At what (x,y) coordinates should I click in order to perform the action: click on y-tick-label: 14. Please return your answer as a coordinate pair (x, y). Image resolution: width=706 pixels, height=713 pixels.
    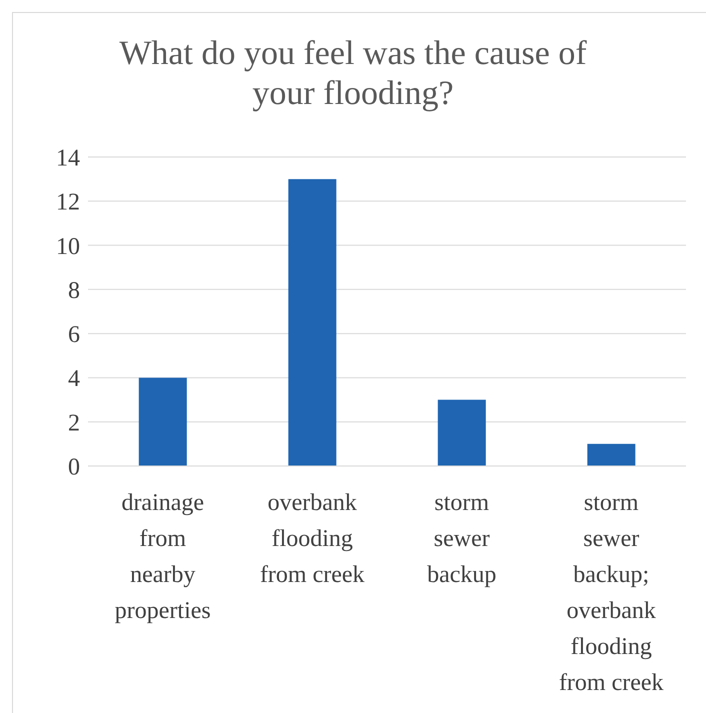
    Looking at the image, I should click on (68, 159).